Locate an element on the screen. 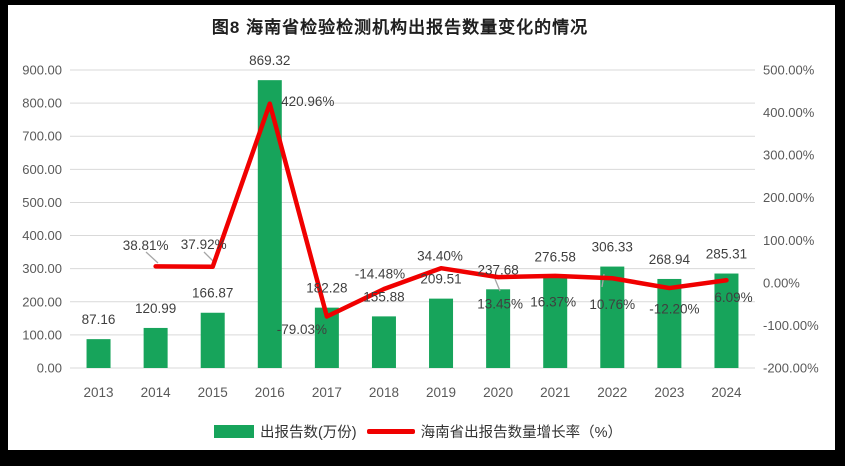  bar-2020 is located at coordinates (498, 328).